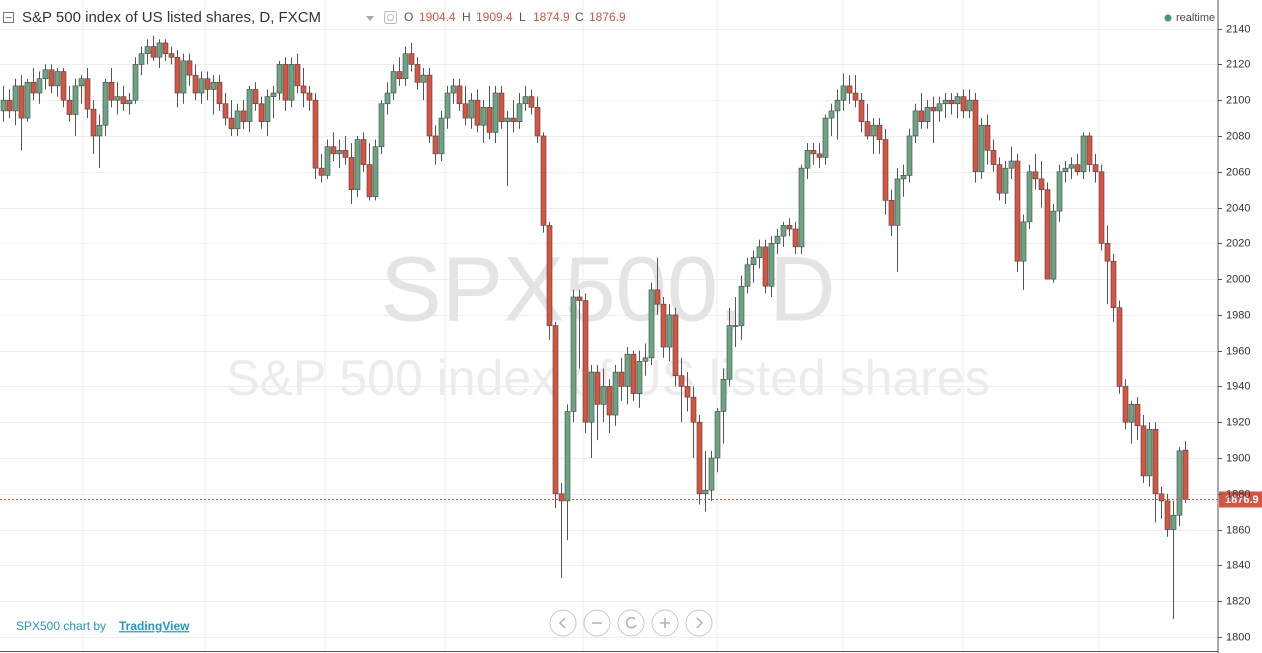  I want to click on y-tick-label: 2140, so click(1238, 29).